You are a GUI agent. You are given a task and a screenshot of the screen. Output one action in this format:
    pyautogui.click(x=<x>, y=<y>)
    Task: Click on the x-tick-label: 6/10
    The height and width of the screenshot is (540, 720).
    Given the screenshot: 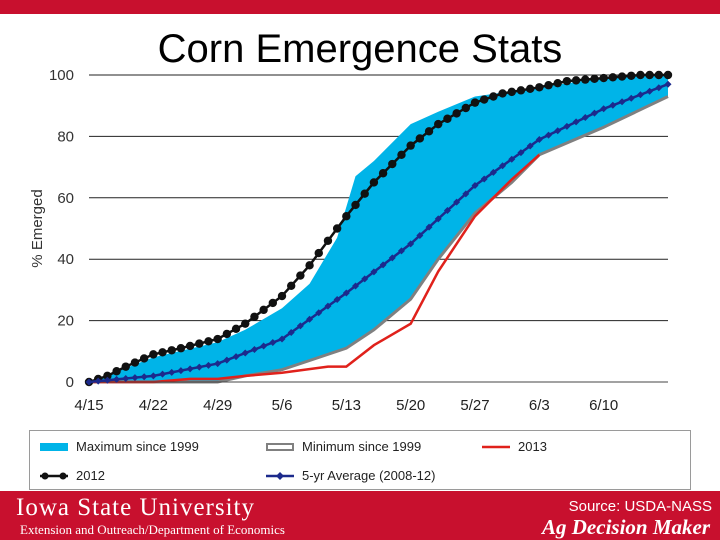 What is the action you would take?
    pyautogui.click(x=603, y=405)
    